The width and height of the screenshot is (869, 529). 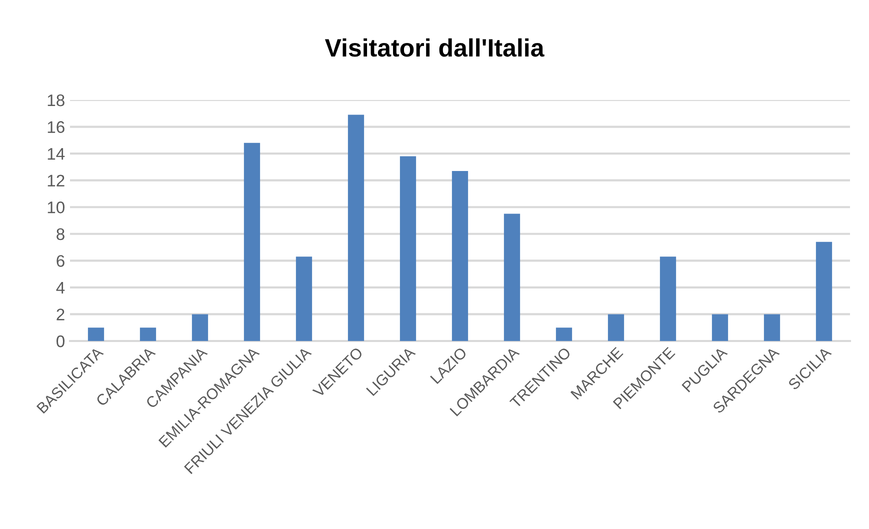 I want to click on y-tick-label: 4, so click(x=60, y=288).